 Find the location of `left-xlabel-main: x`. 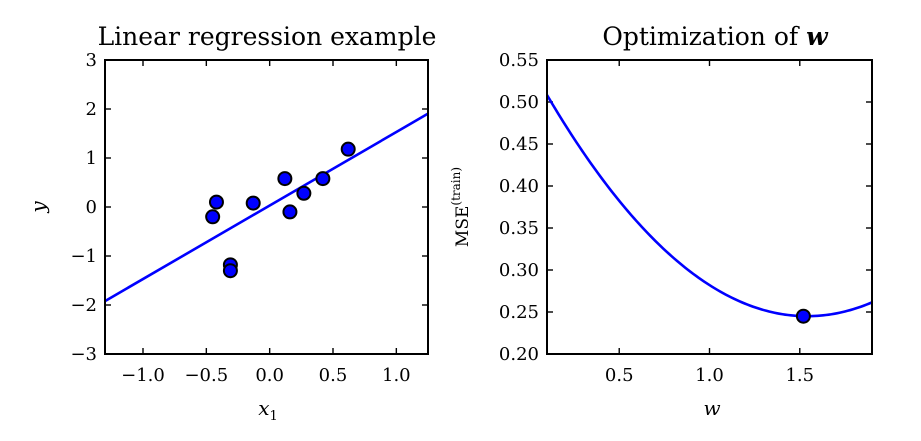

left-xlabel-main: x is located at coordinates (263, 408).